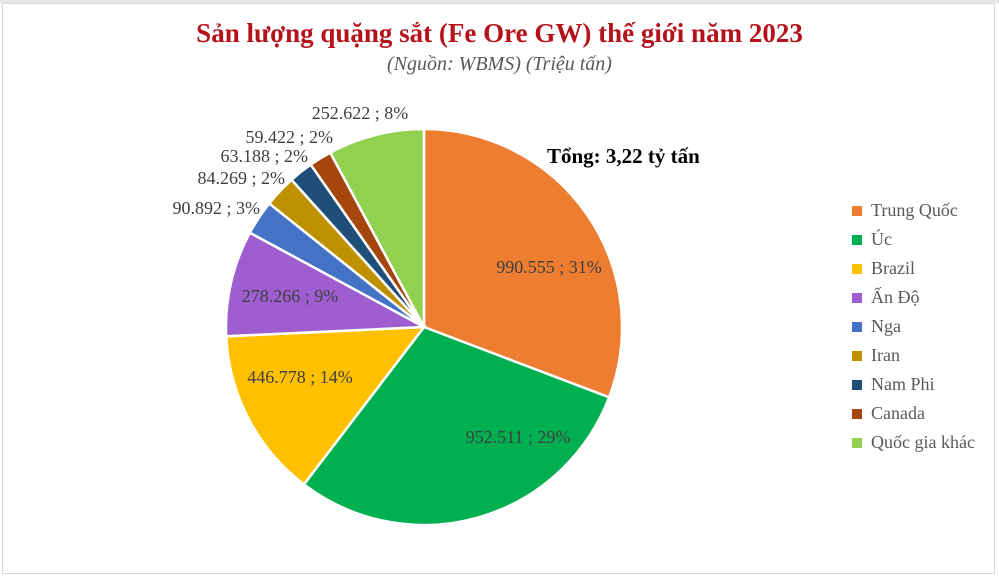 The width and height of the screenshot is (999, 579). I want to click on data-label: 84.269 ; 2%, so click(242, 178).